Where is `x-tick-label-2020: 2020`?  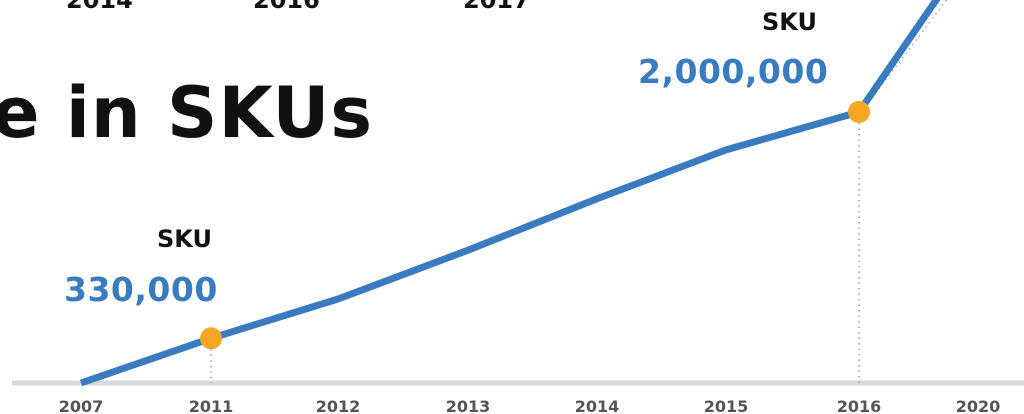
x-tick-label-2020: 2020 is located at coordinates (978, 405).